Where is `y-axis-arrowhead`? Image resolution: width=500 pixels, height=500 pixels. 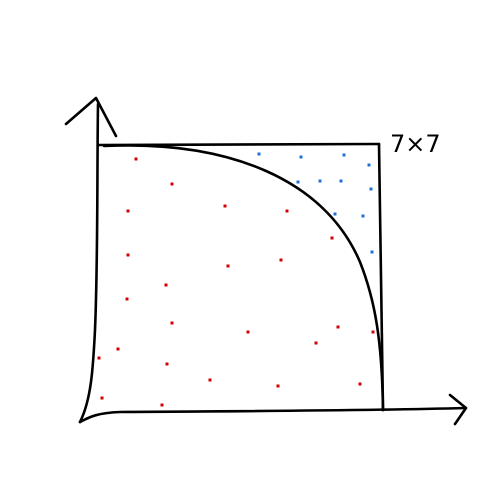
y-axis-arrowhead is located at coordinates (91, 117).